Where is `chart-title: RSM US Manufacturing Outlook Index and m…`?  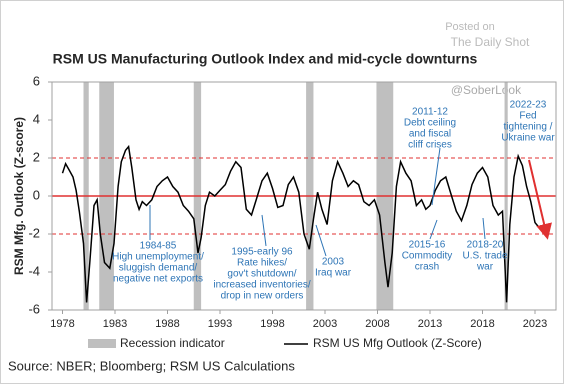 chart-title: RSM US Manufacturing Outlook Index and m… is located at coordinates (265, 59).